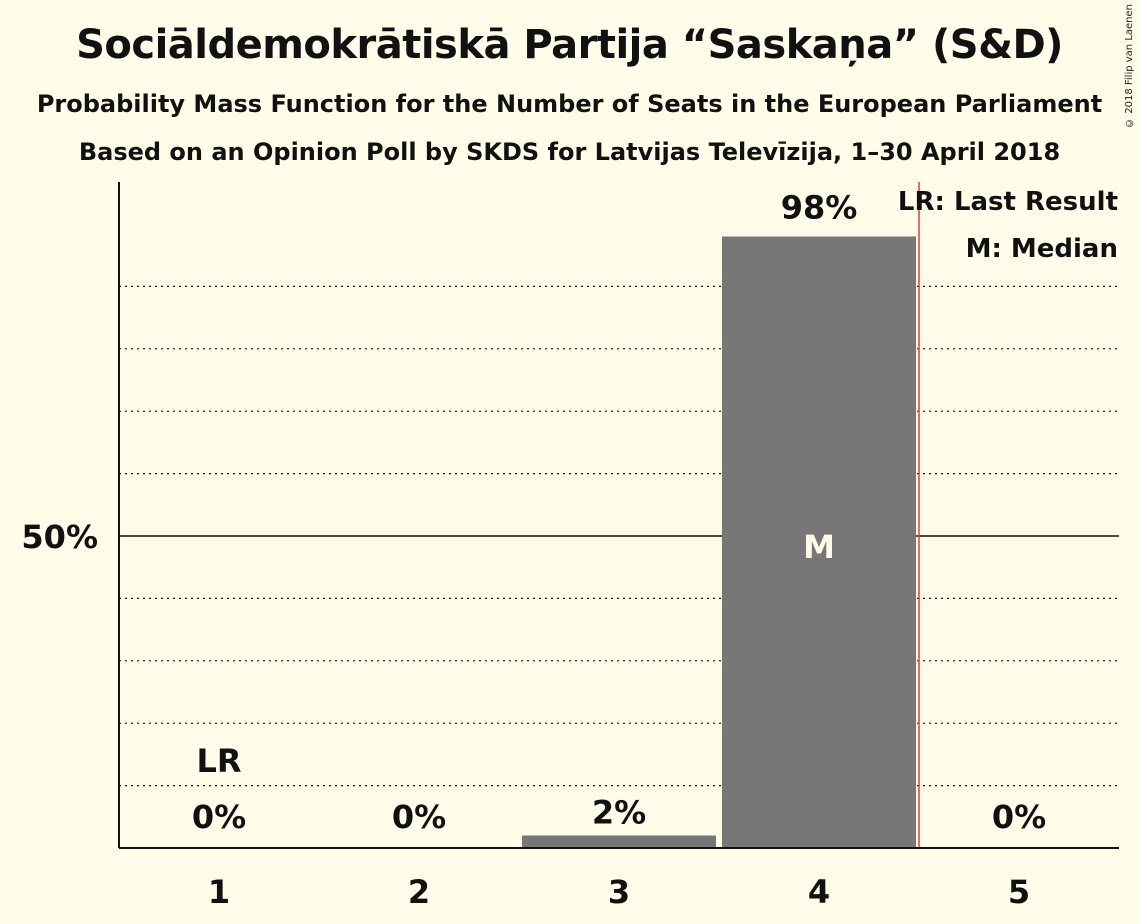 This screenshot has width=1139, height=924. Describe the element at coordinates (219, 892) in the screenshot. I see `x-tick-label-1: 1` at that location.